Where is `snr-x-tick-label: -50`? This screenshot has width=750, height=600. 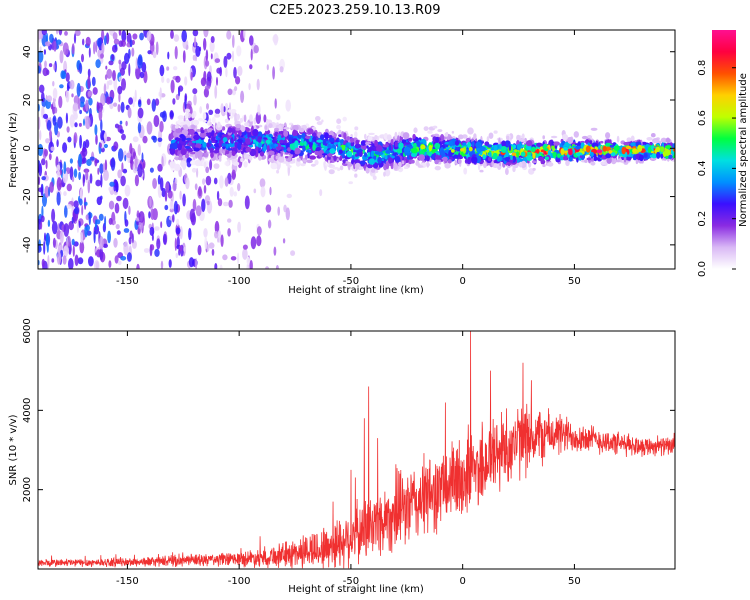 snr-x-tick-label: -50 is located at coordinates (351, 581).